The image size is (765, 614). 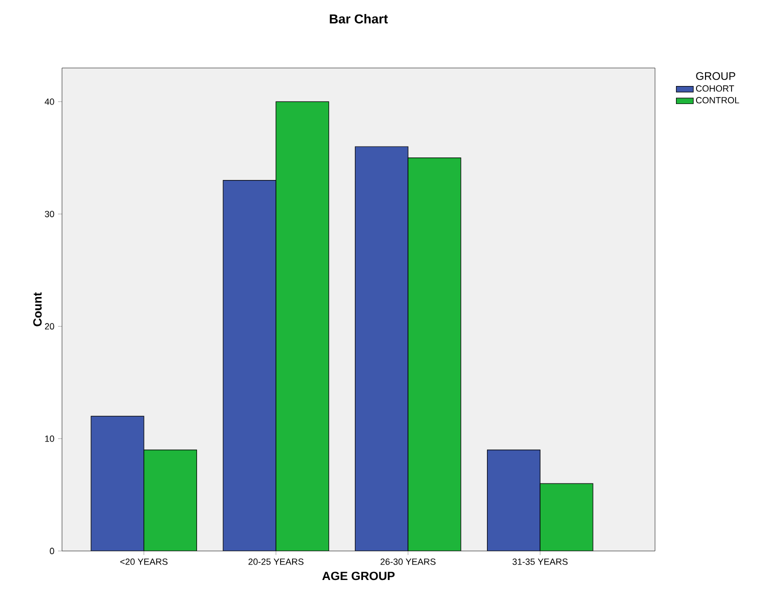 What do you see at coordinates (49, 326) in the screenshot?
I see `y-tick-label: 20` at bounding box center [49, 326].